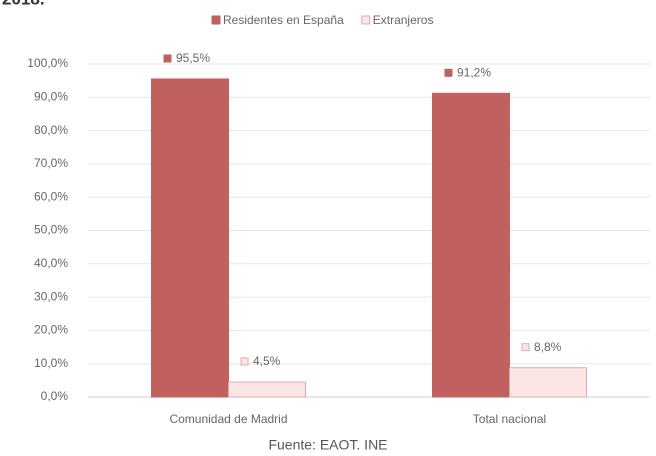 Image resolution: width=656 pixels, height=456 pixels. What do you see at coordinates (51, 96) in the screenshot?
I see `y-tick-label: 90,0%` at bounding box center [51, 96].